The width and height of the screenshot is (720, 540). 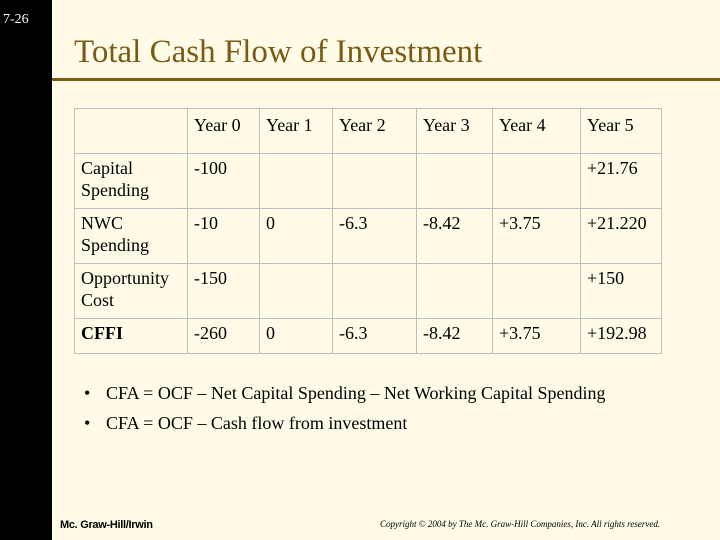 What do you see at coordinates (621, 336) in the screenshot?
I see `table-cell: +192.98` at bounding box center [621, 336].